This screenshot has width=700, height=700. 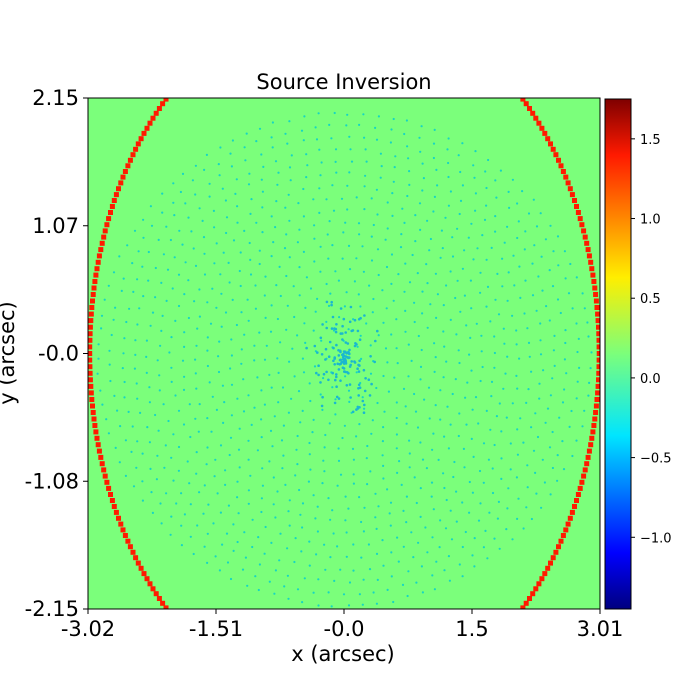 I want to click on y-tick-label: -2.15, so click(x=52, y=609).